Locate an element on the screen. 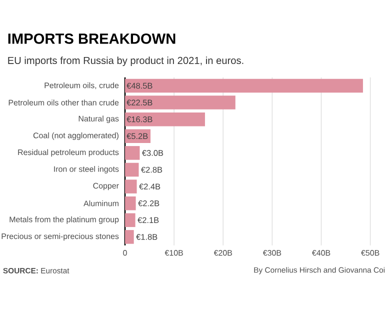  data-label: €5.2B is located at coordinates (137, 136).